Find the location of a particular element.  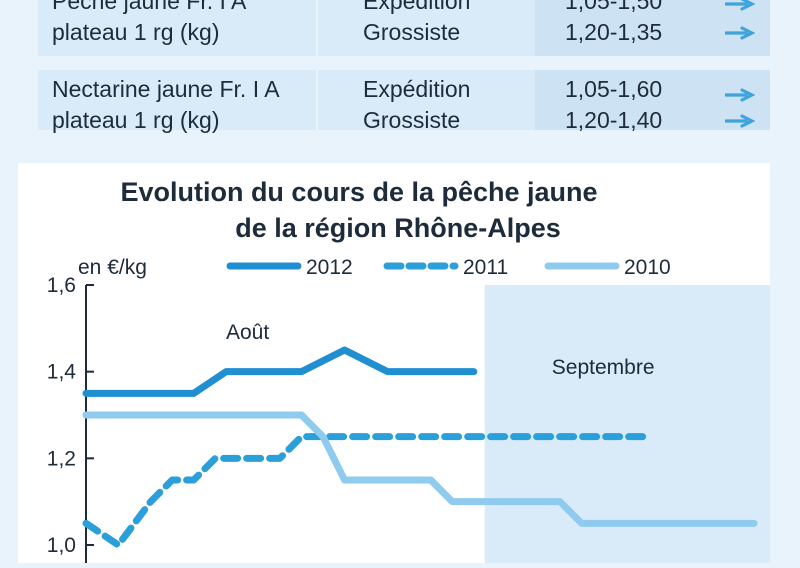

period-label: Septembre is located at coordinates (603, 367).